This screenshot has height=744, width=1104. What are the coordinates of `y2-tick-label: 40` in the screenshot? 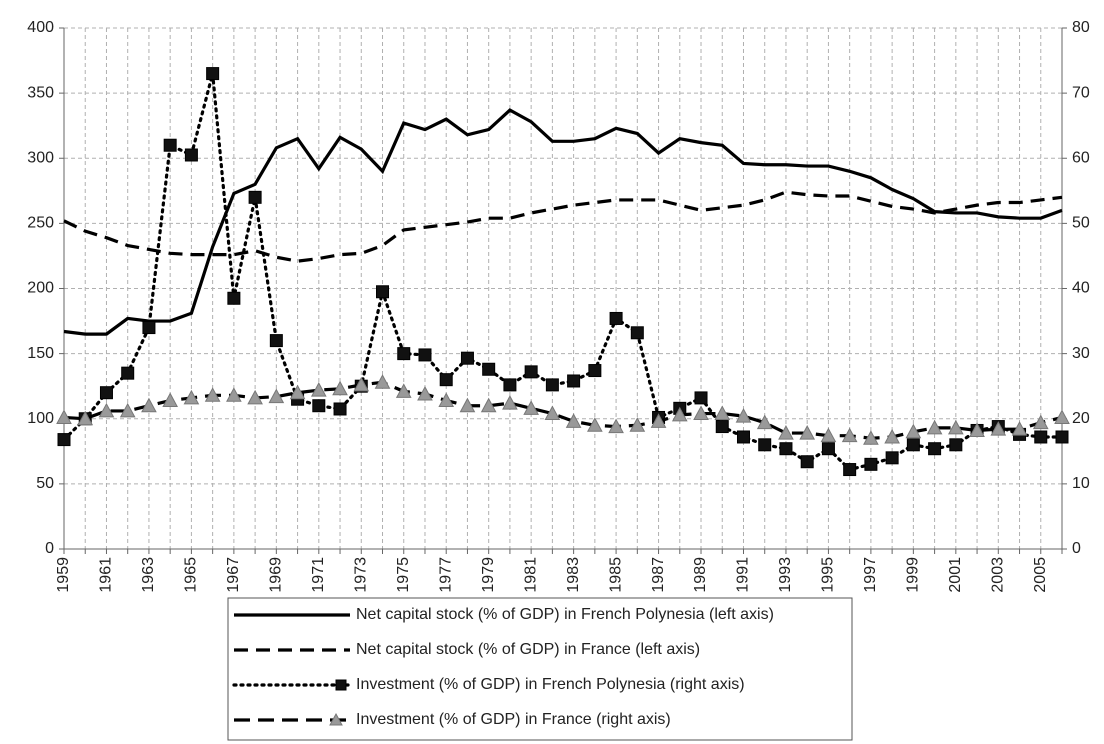 It's located at (1081, 288).